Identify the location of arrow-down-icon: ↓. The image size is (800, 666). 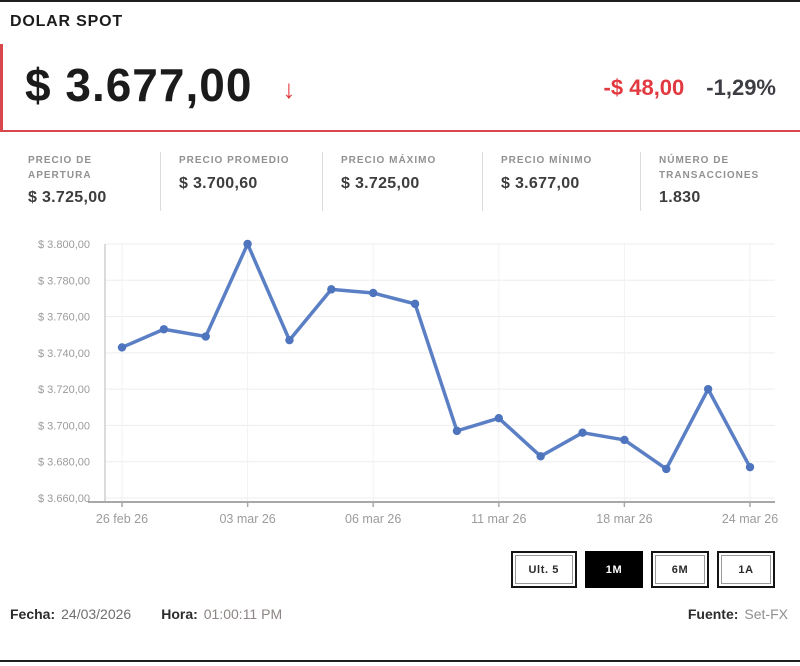
(289, 89).